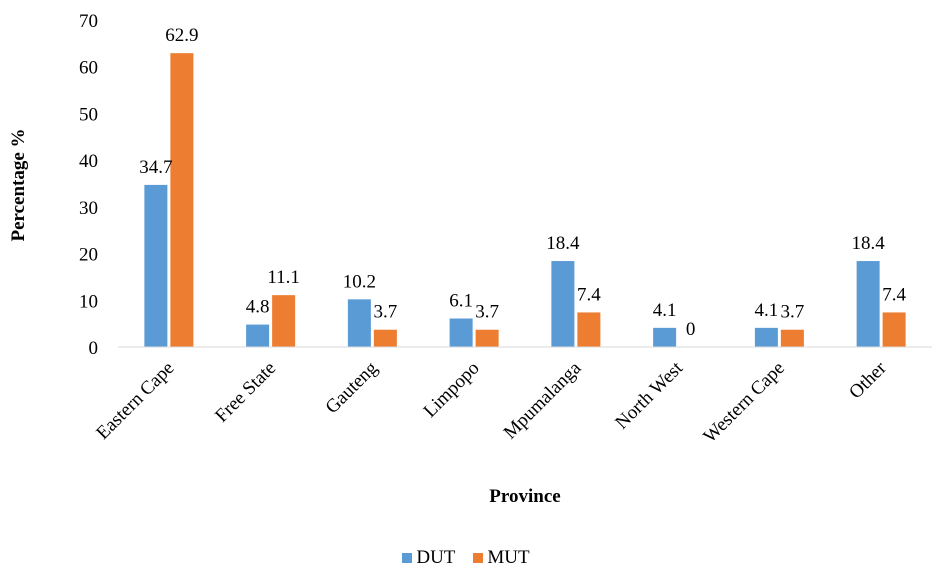 This screenshot has width=932, height=569. I want to click on y-tick-label: 50, so click(88, 114).